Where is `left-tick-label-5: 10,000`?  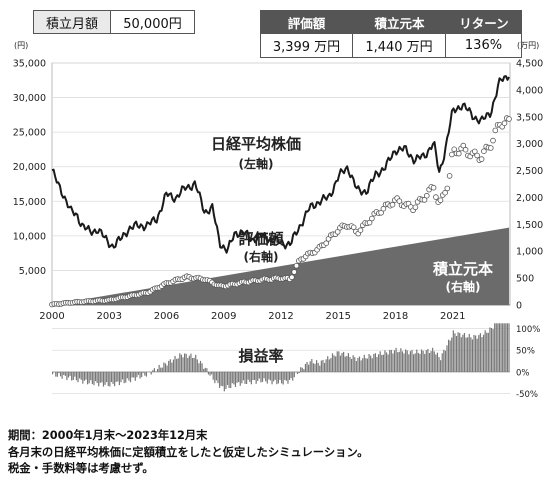
left-tick-label-5: 10,000 is located at coordinates (29, 236).